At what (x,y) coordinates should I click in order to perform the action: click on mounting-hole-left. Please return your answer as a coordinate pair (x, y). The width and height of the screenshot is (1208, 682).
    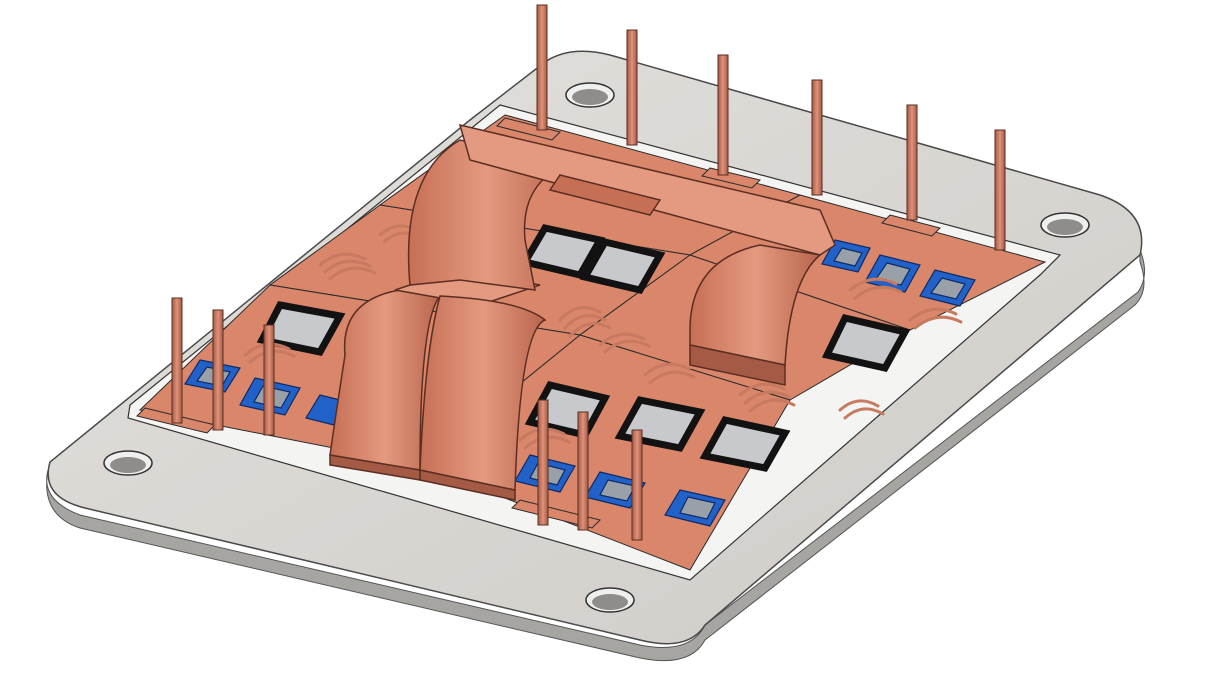
    Looking at the image, I should click on (128, 463).